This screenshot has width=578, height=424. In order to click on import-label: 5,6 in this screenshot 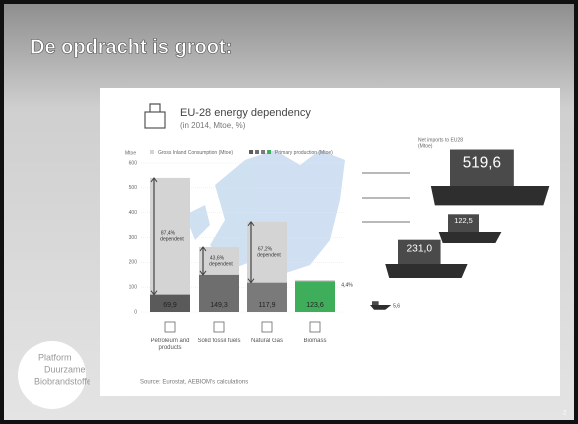, I will do `click(396, 306)`.